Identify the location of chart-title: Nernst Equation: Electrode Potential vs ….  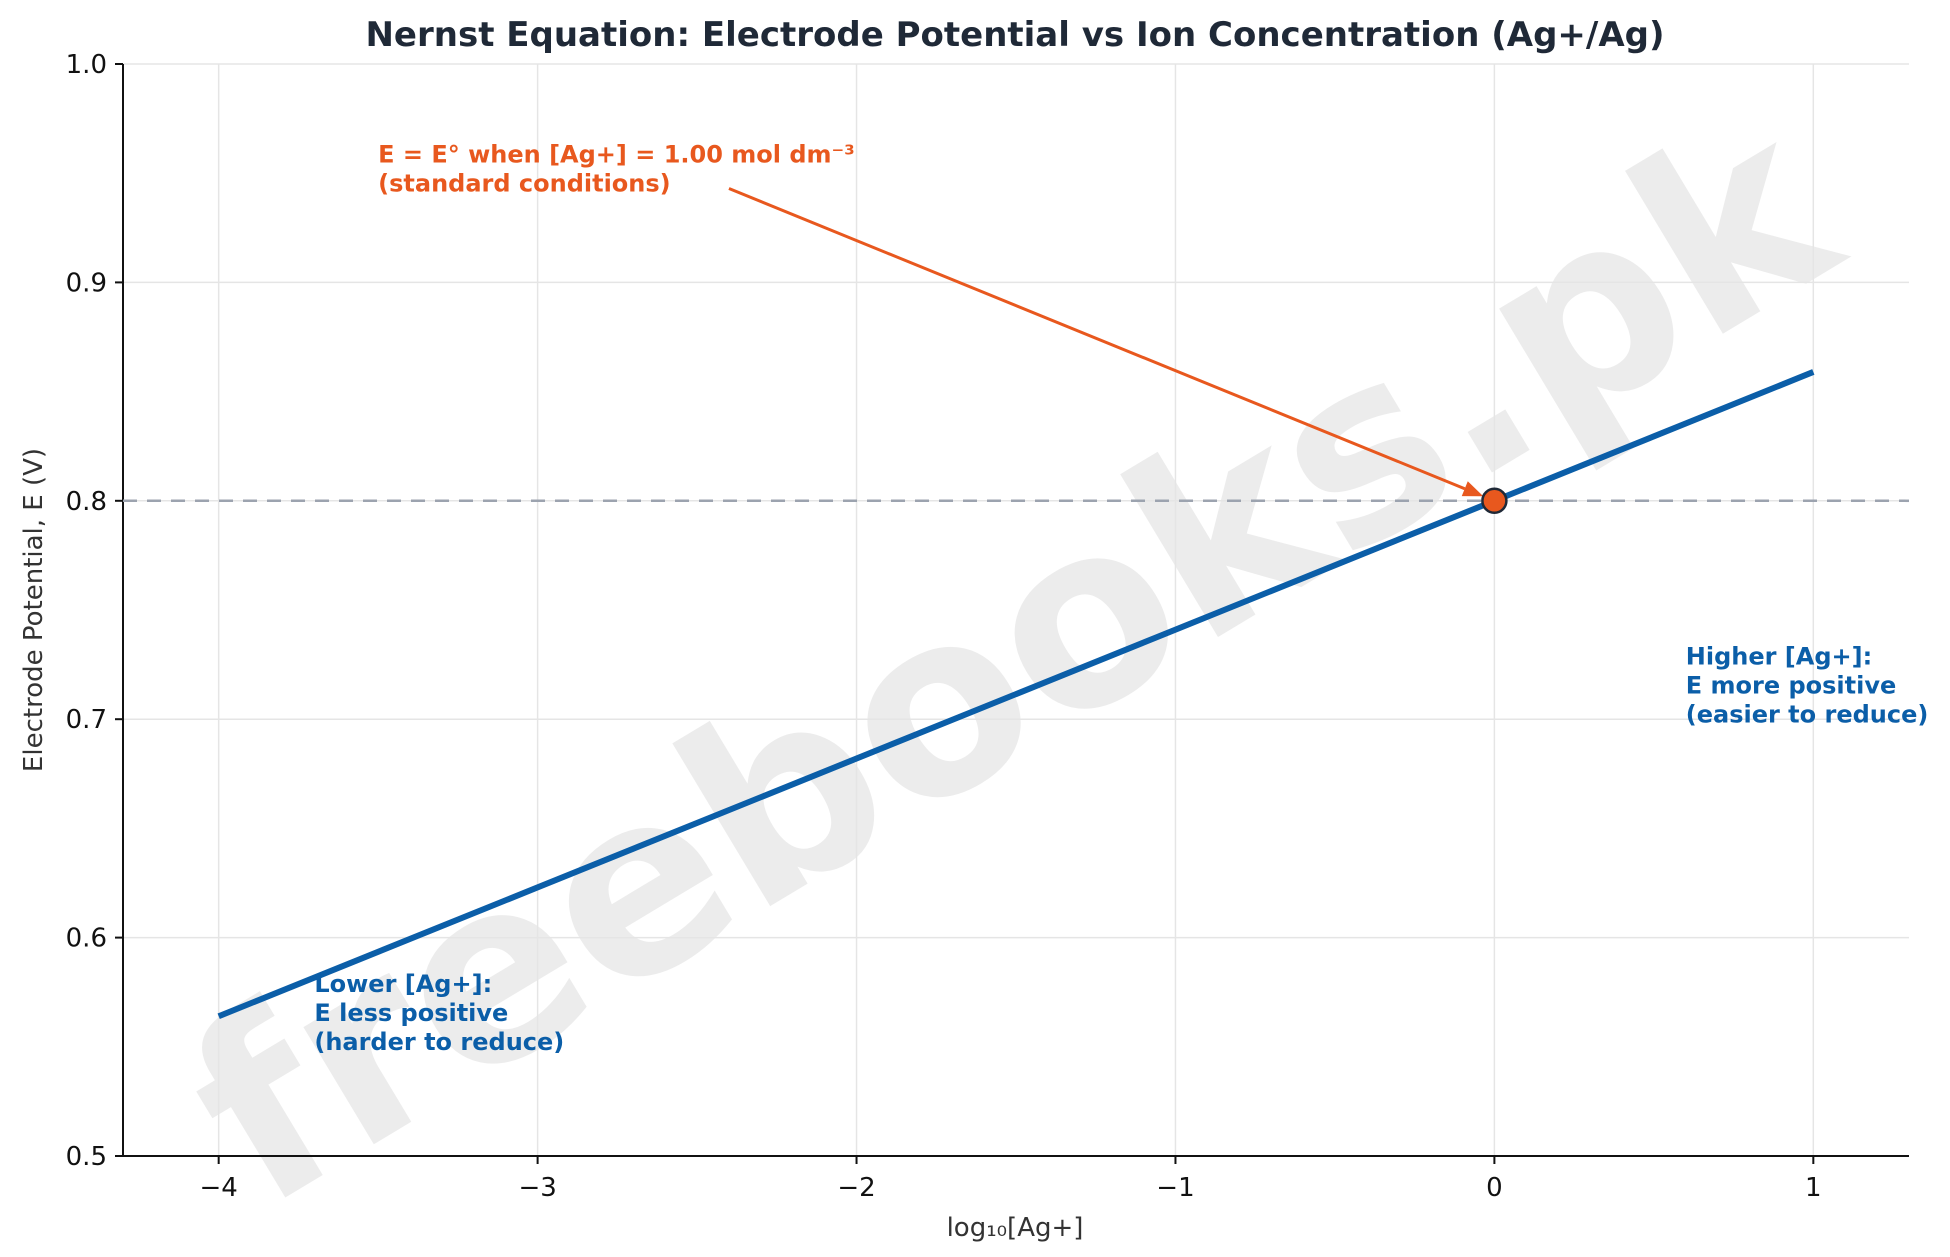
(1014, 35).